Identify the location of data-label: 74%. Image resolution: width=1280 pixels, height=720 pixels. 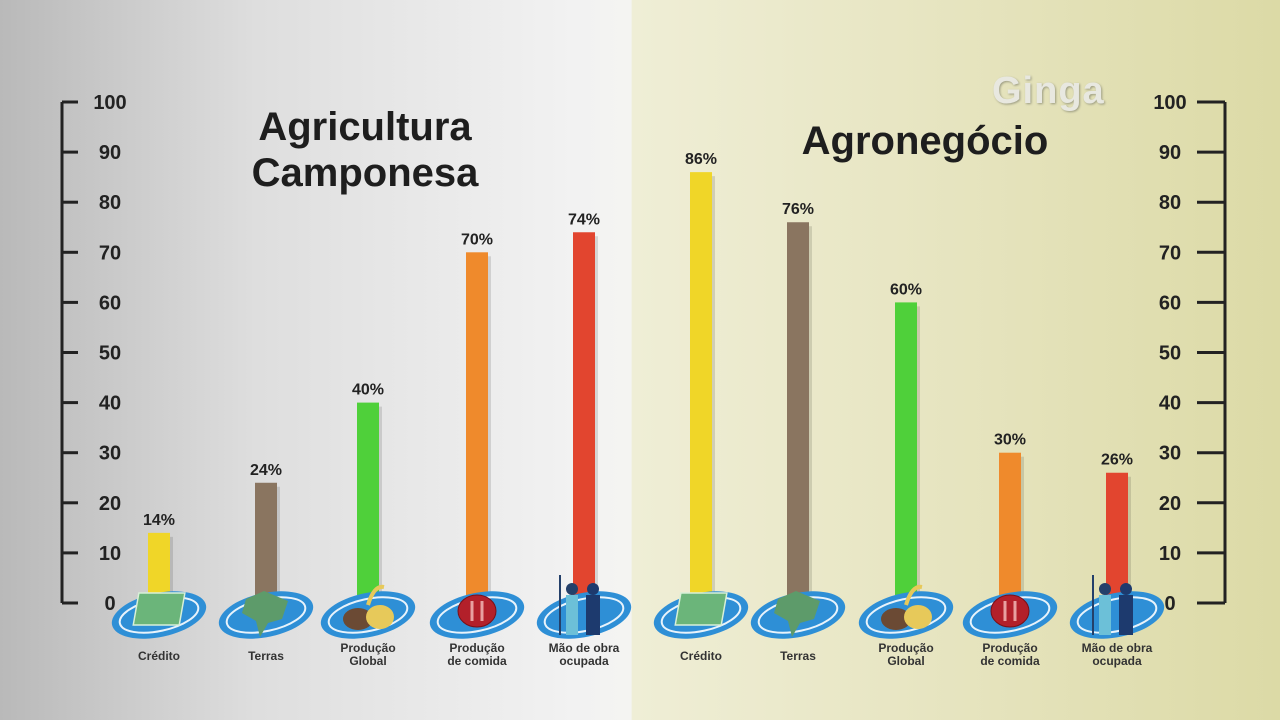
(584, 219).